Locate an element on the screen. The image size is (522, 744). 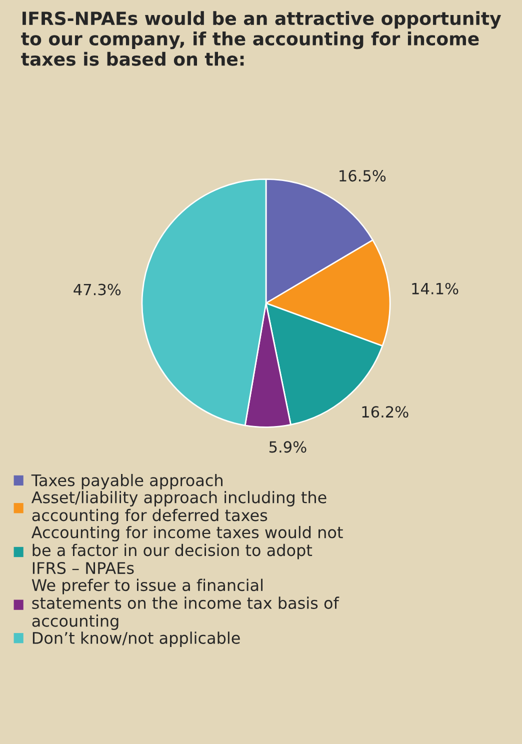
data-label: 47.3% is located at coordinates (97, 290).